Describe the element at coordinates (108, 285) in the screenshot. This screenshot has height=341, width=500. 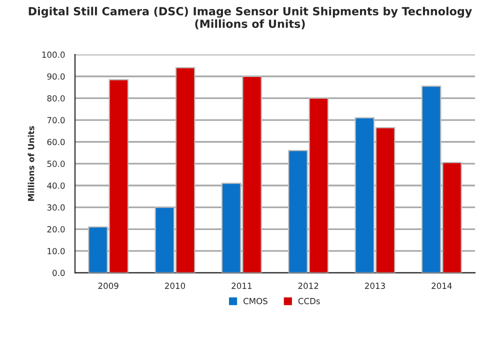
I see `x-tick-label: 2009` at that location.